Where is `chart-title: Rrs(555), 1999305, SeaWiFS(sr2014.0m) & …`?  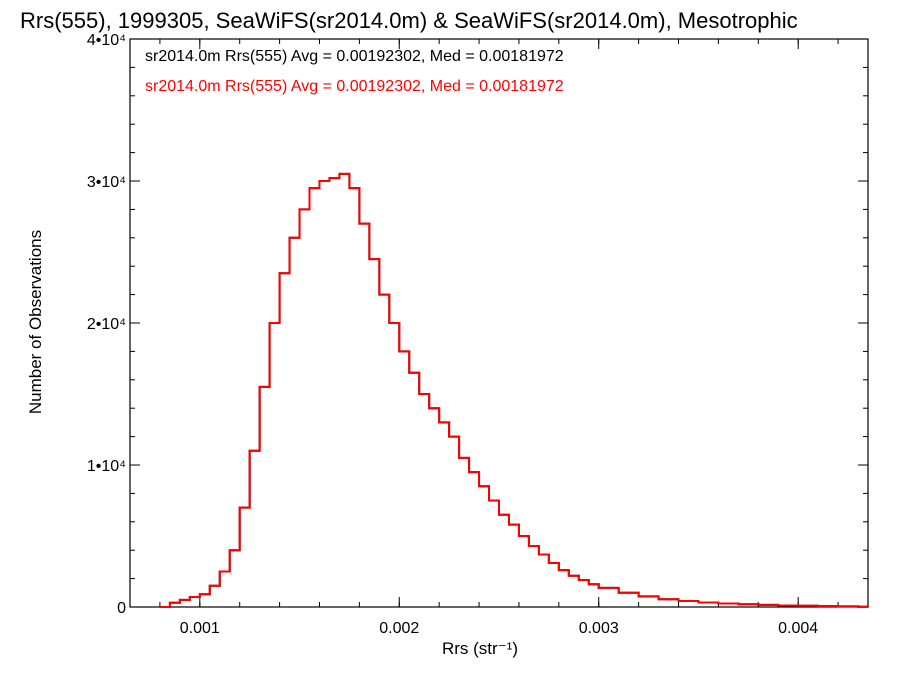 chart-title: Rrs(555), 1999305, SeaWiFS(sr2014.0m) & … is located at coordinates (409, 20).